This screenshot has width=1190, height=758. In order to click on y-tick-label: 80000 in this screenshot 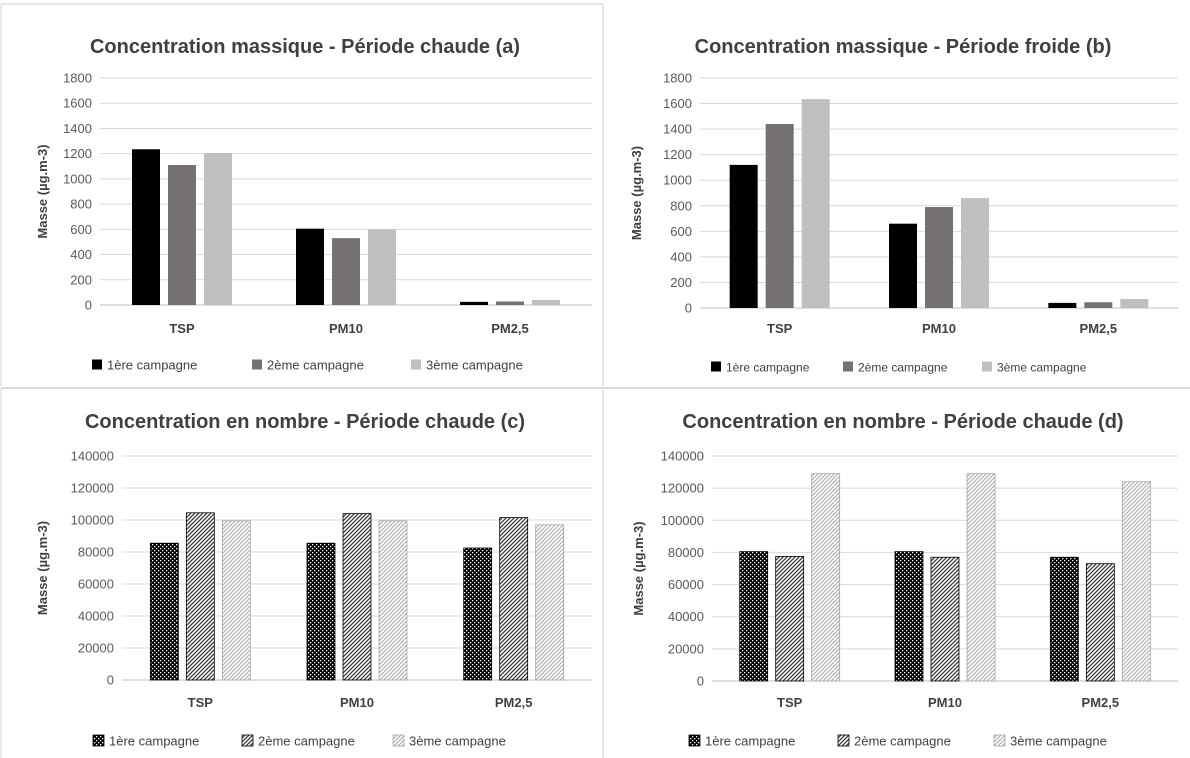, I will do `click(96, 552)`.